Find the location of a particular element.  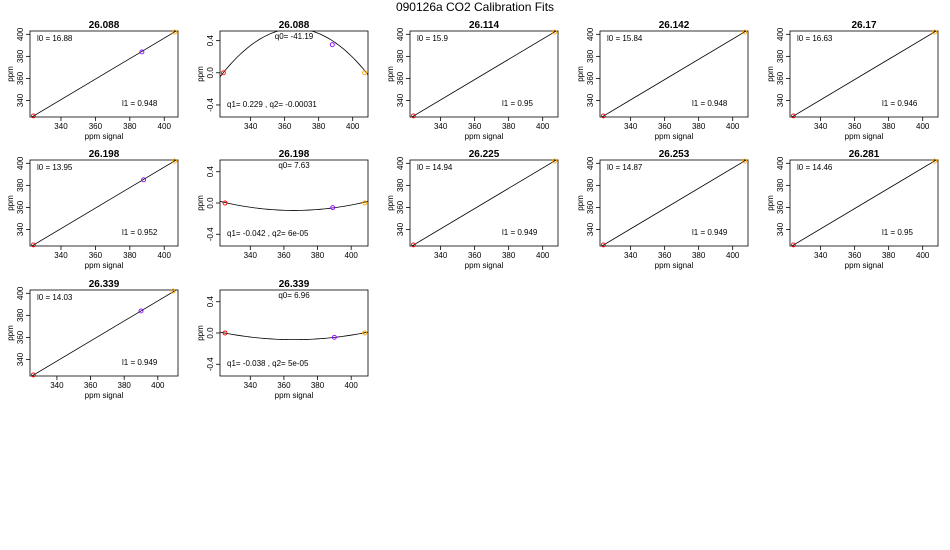

annotation: q1= -0.038 , q2= 5e-05 is located at coordinates (268, 363).